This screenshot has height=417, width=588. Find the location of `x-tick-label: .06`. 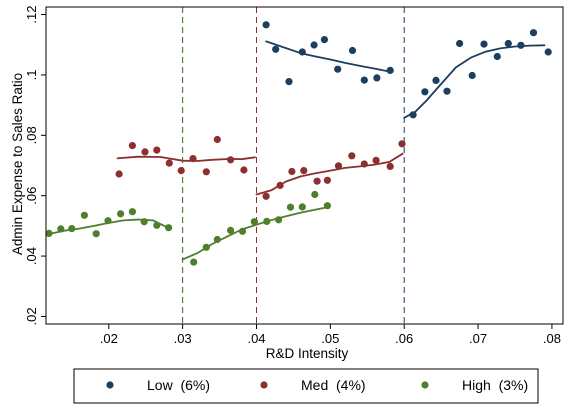

x-tick-label: .06 is located at coordinates (404, 338).